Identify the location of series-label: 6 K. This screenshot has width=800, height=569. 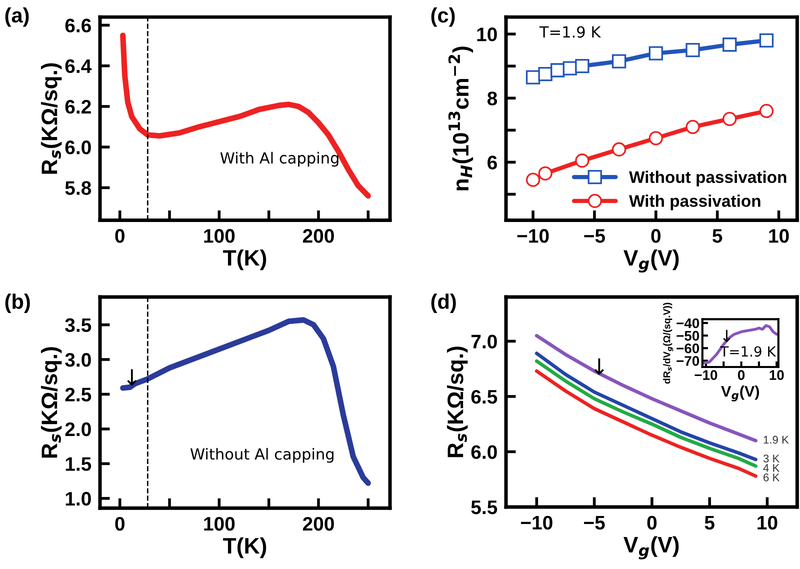
(772, 477).